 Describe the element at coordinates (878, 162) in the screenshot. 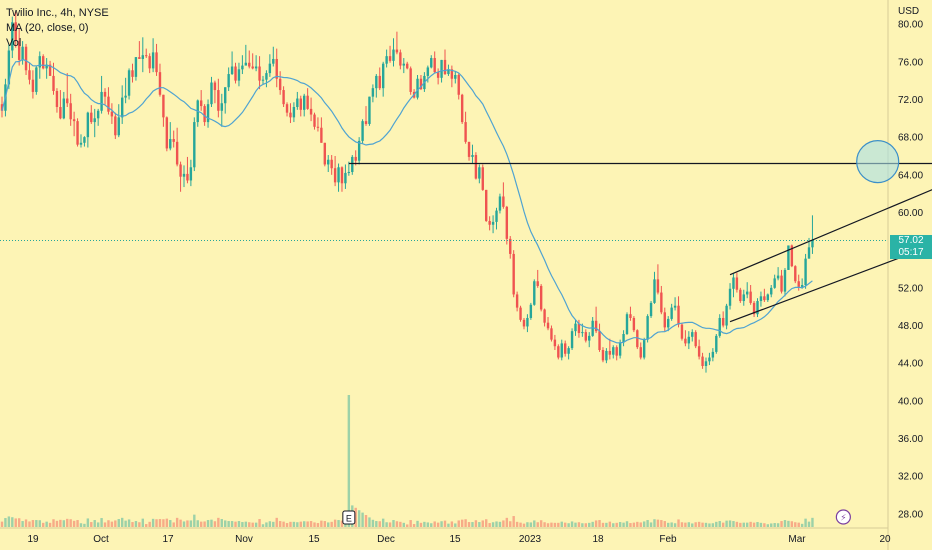

I see `target-circle` at that location.